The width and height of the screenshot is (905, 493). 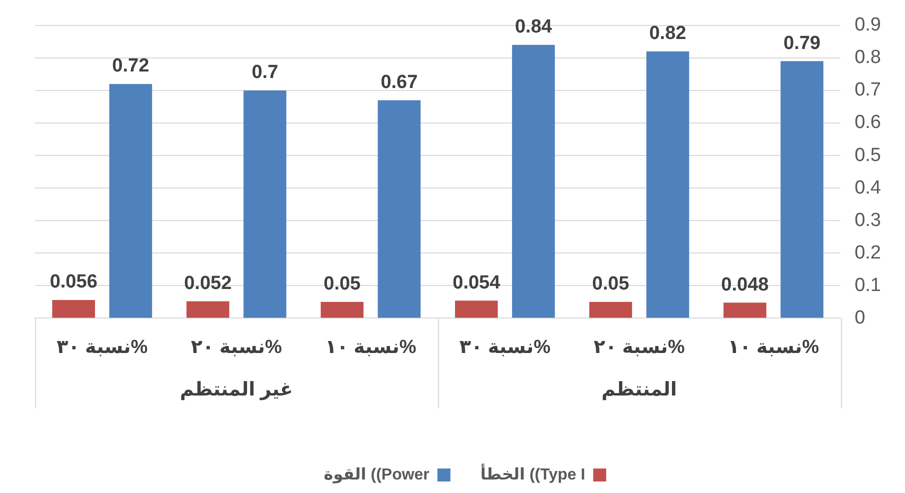 I want to click on text: غير المنتظم, so click(x=236, y=389).